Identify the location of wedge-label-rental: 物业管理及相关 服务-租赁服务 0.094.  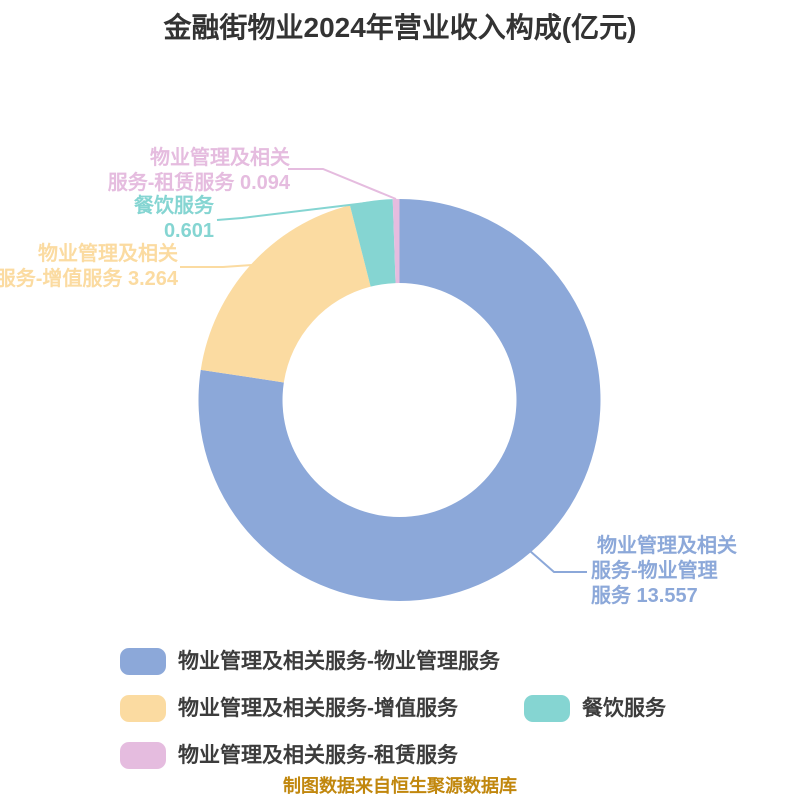
(199, 171).